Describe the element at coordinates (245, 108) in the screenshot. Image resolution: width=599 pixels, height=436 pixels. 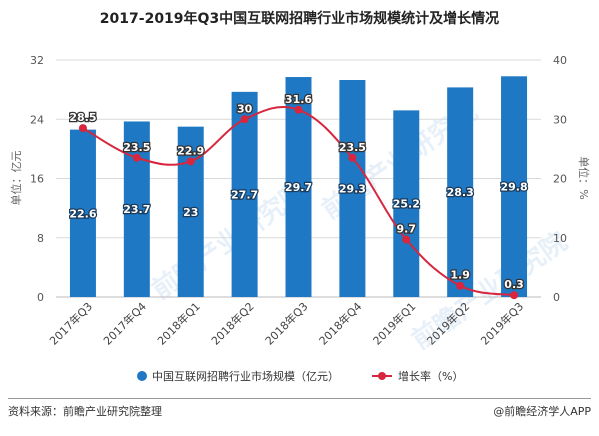
I see `line-value-label: 30` at that location.